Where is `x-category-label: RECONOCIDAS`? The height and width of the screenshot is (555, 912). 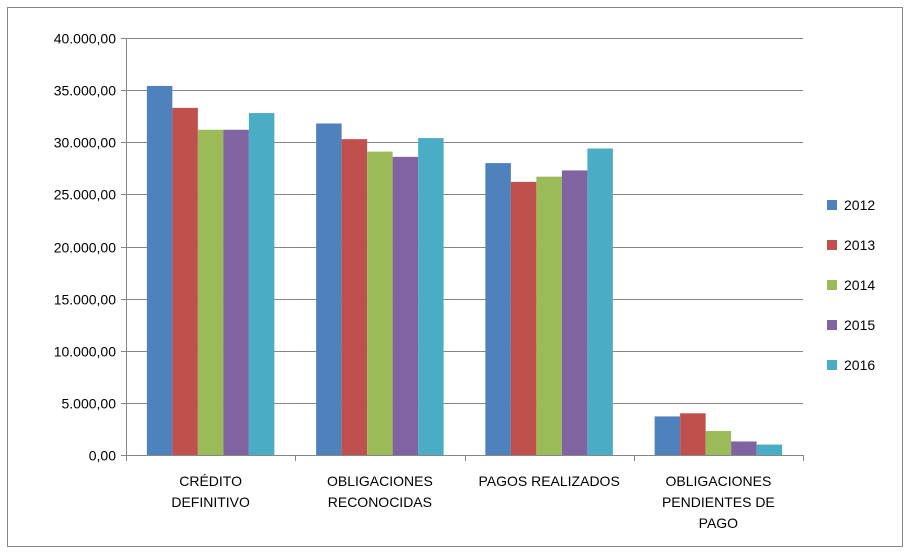
x-category-label: RECONOCIDAS is located at coordinates (380, 502).